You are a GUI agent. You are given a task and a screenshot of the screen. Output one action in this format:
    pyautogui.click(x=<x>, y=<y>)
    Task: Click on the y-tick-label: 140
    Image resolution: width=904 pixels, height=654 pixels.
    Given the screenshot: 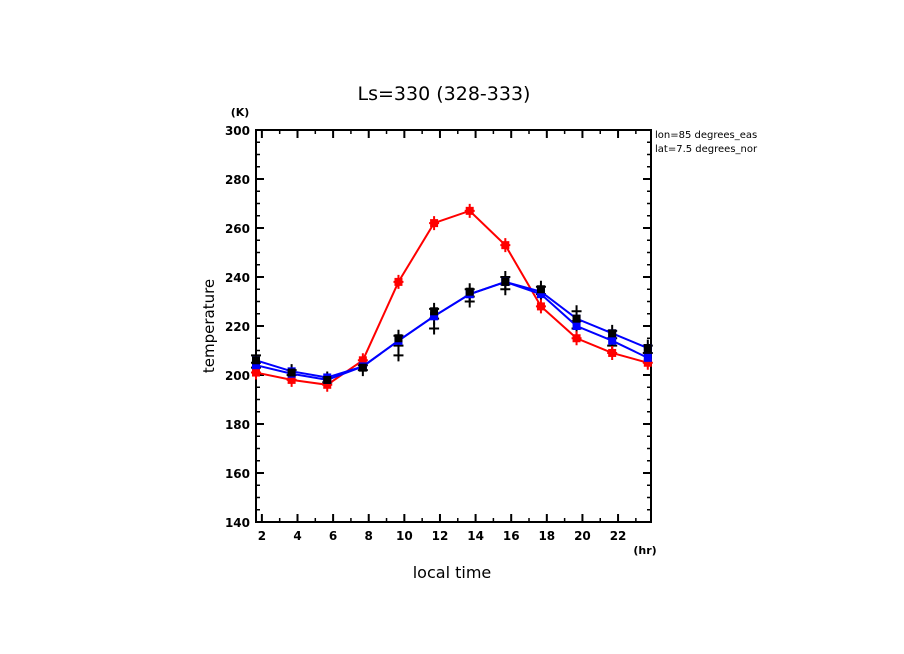 What is the action you would take?
    pyautogui.click(x=237, y=523)
    